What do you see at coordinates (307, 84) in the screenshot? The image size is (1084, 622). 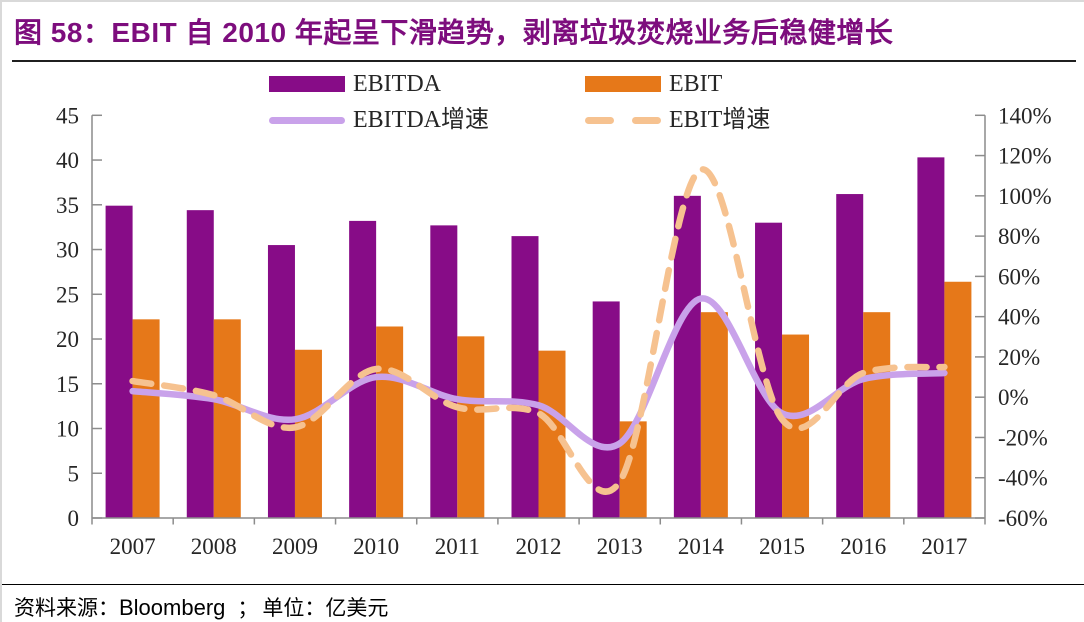 I see `ebitda-bar-swatch-icon` at bounding box center [307, 84].